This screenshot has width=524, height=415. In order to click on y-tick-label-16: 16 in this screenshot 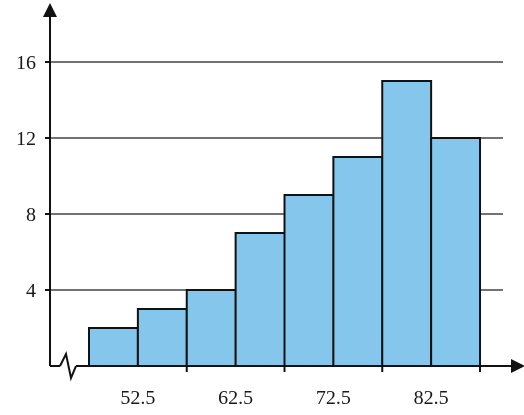, I will do `click(26, 63)`.